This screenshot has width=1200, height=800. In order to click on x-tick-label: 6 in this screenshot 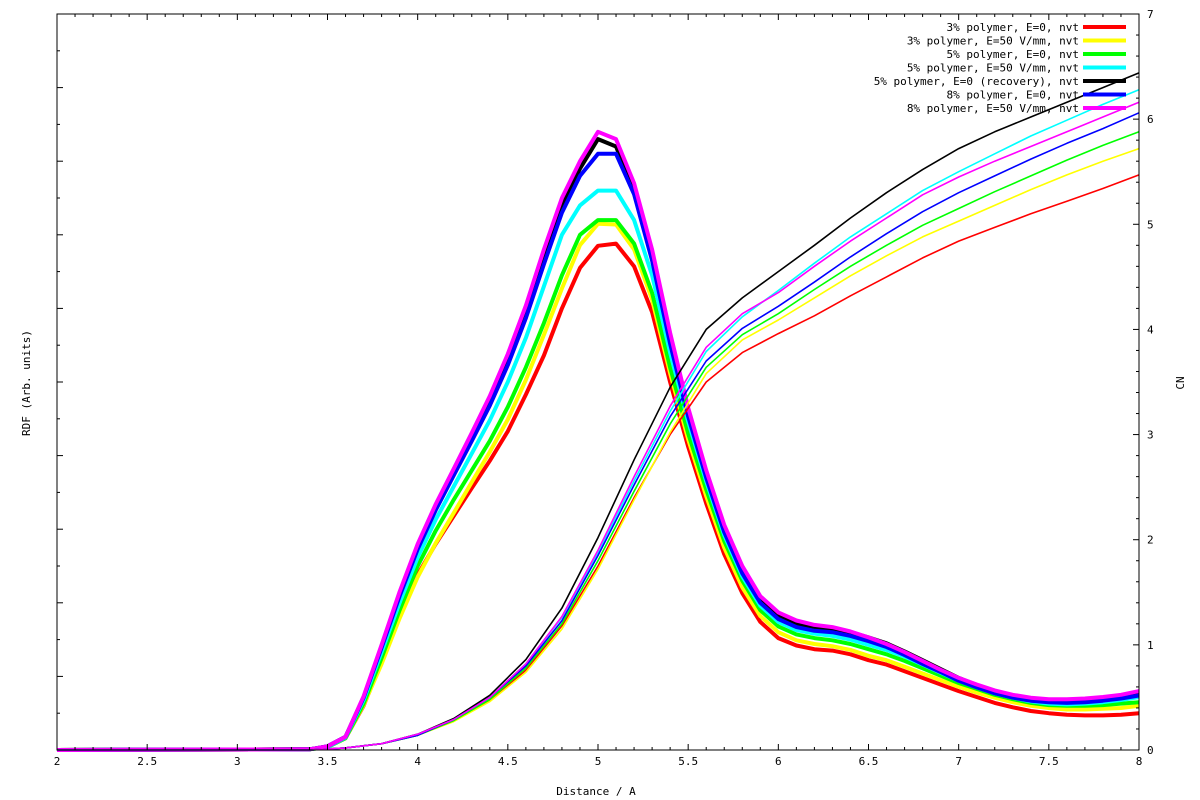, I will do `click(778, 761)`.